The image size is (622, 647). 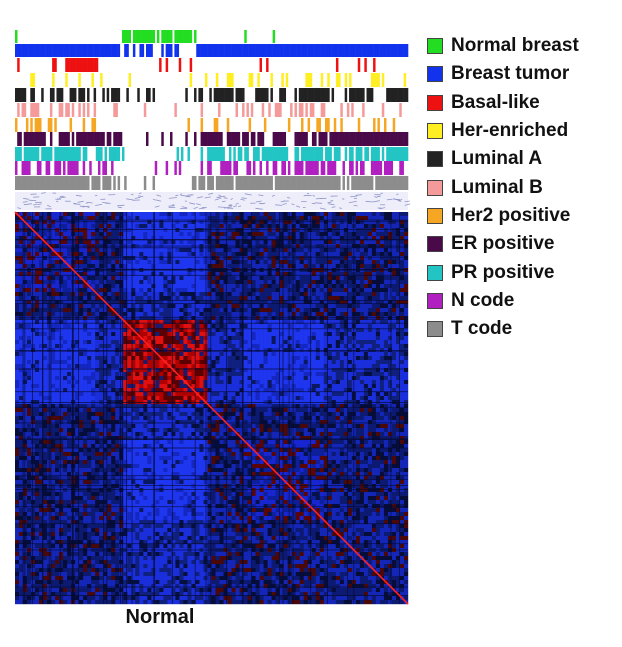 I want to click on legend-item: ER positive, so click(x=522, y=244).